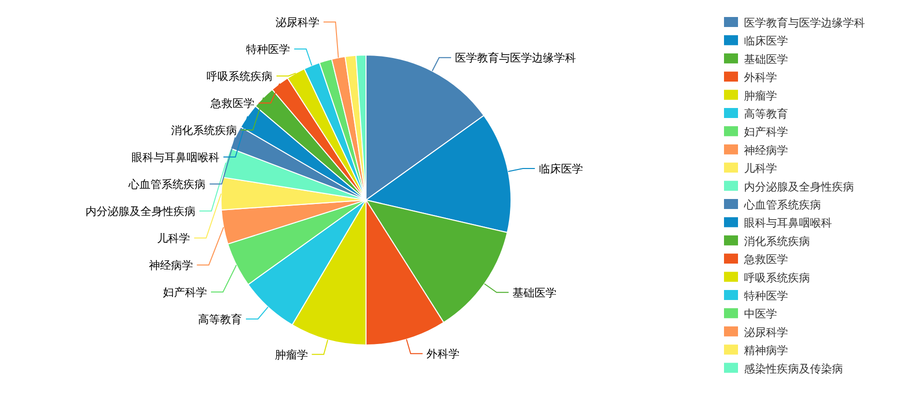 The height and width of the screenshot is (393, 902). What do you see at coordinates (175, 157) in the screenshot?
I see `slice-label: 眼科与耳鼻咽喉科` at bounding box center [175, 157].